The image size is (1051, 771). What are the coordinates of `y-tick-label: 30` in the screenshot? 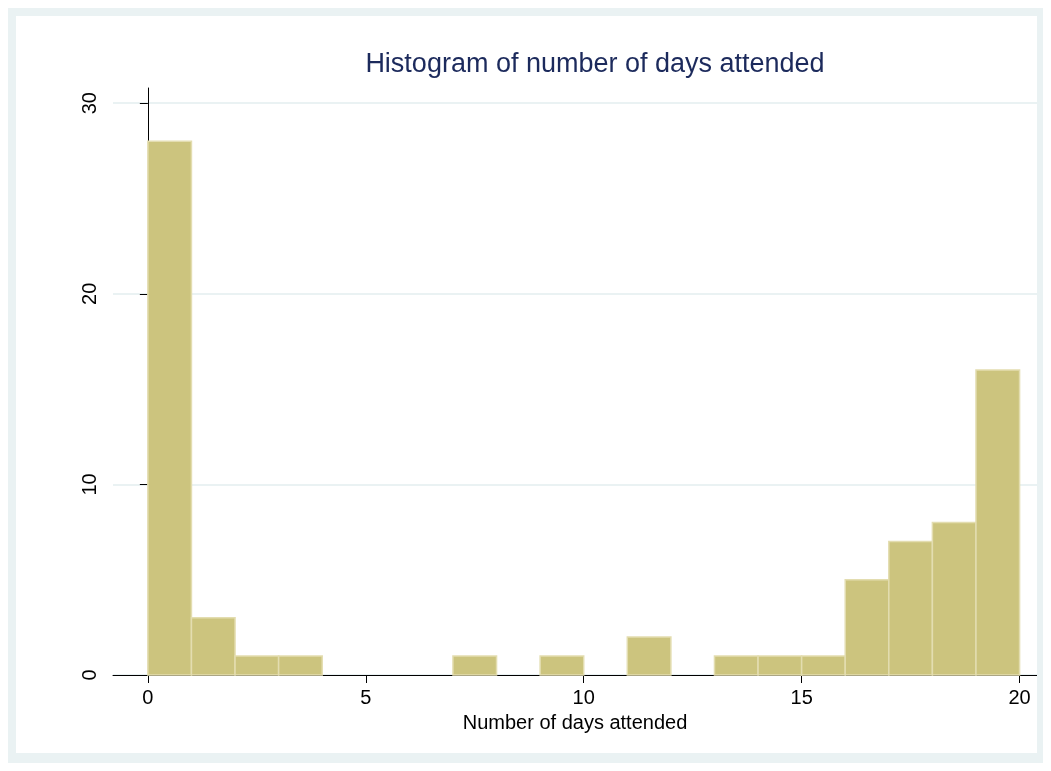 It's located at (89, 103).